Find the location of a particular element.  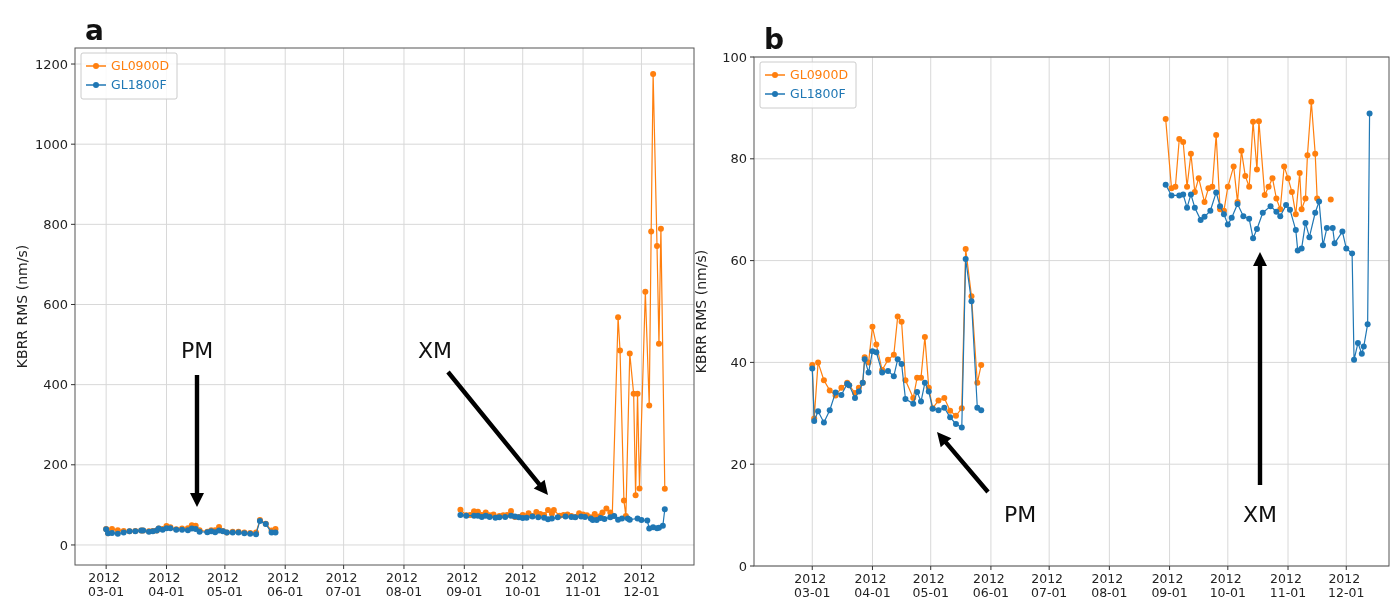

y-tick-label: 60 is located at coordinates (738, 261).